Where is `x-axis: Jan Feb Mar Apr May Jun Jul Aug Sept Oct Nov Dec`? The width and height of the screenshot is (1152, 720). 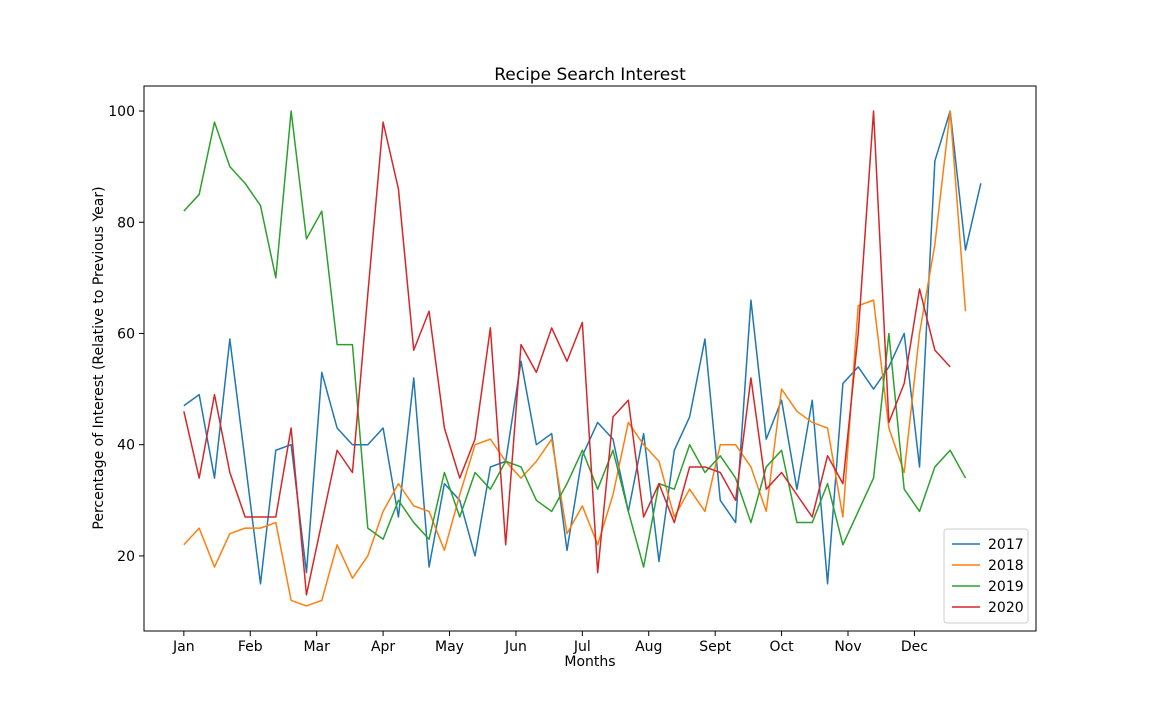
x-axis: Jan Feb Mar Apr May Jun Jul Aug Sept Oct Nov Dec is located at coordinates (550, 643).